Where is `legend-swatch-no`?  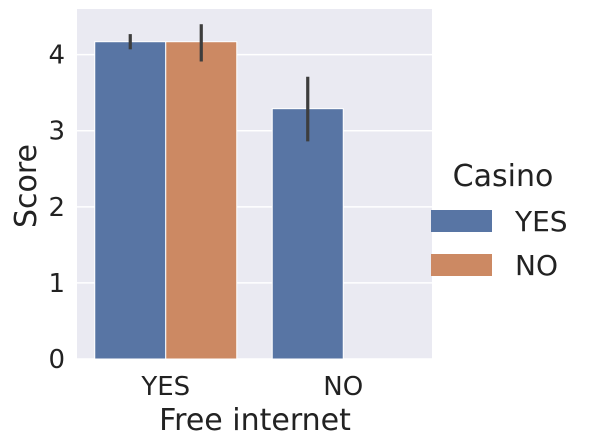 legend-swatch-no is located at coordinates (461, 265).